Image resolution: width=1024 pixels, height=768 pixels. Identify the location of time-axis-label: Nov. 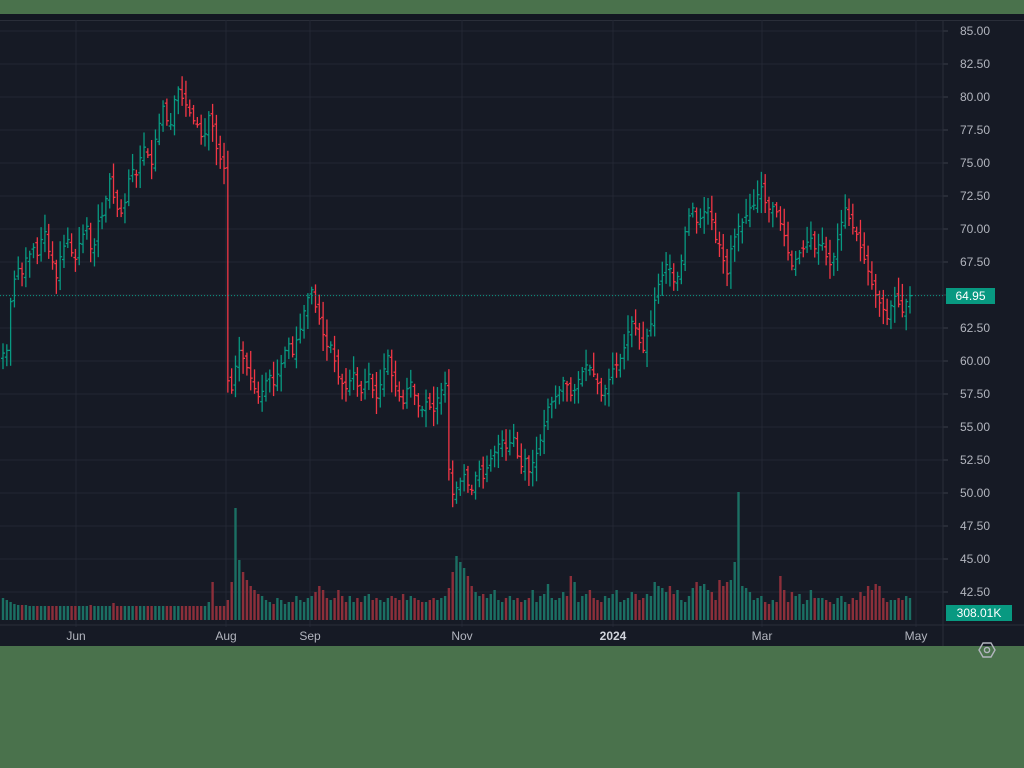
(461, 636).